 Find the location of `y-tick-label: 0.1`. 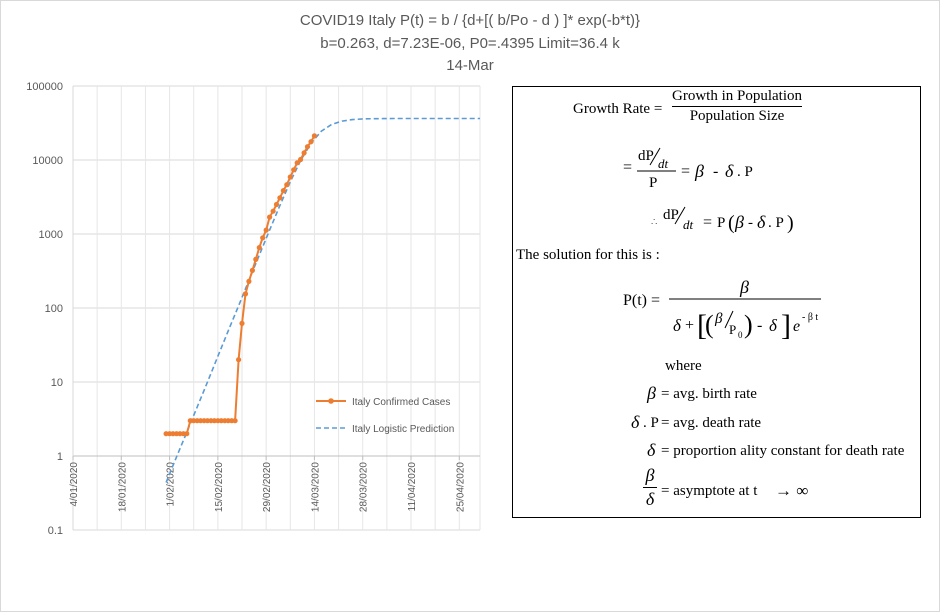

y-tick-label: 0.1 is located at coordinates (55, 531).